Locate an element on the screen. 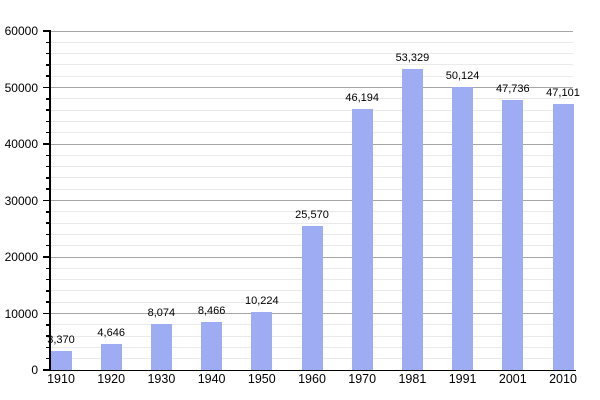 This screenshot has height=400, width=600. value-label-1960: 25,570 is located at coordinates (312, 214).